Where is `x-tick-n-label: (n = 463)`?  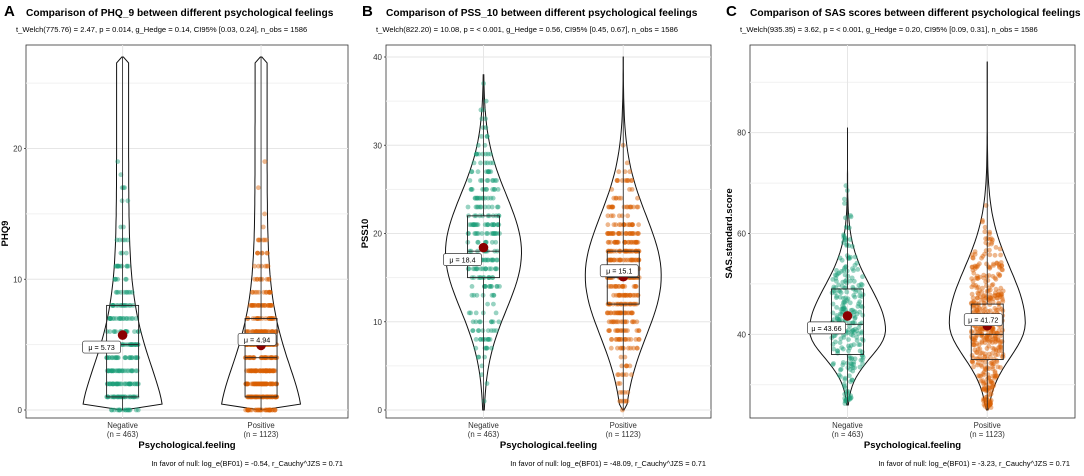
x-tick-n-label: (n = 463) is located at coordinates (123, 434).